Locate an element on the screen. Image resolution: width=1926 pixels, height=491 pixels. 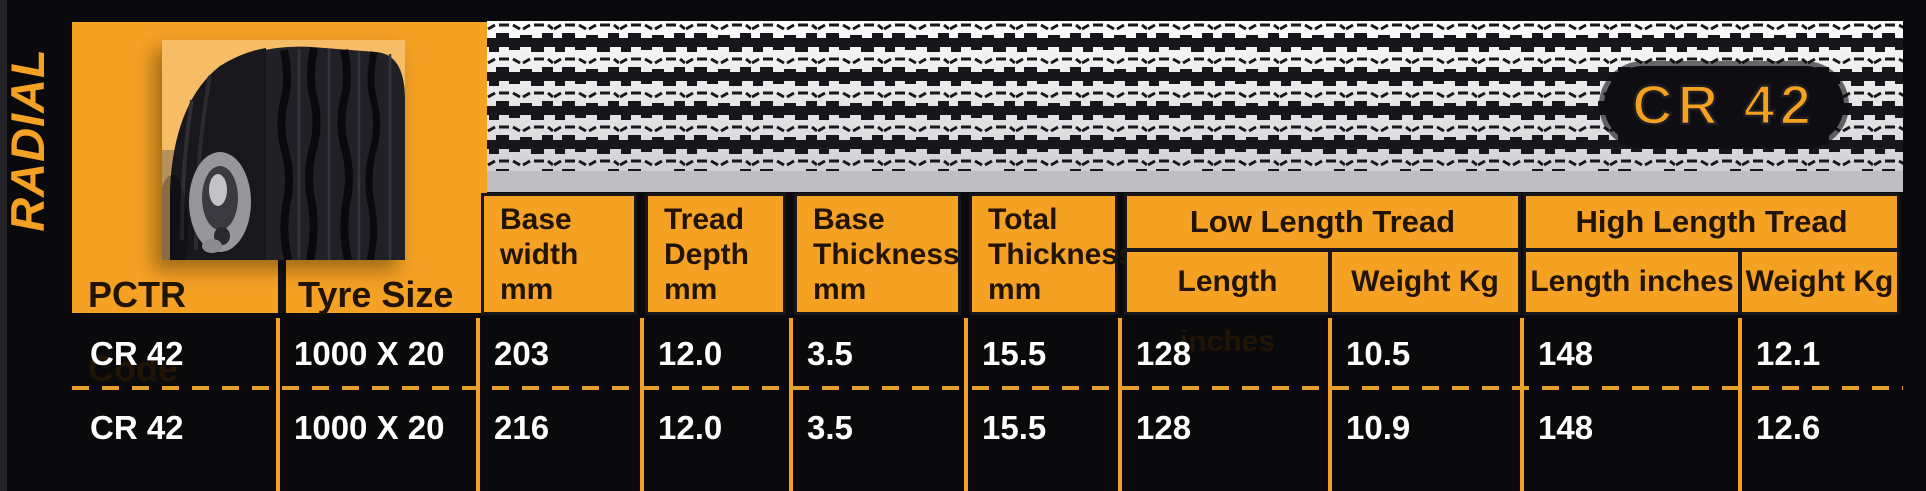
header-base-width: Base width mm is located at coordinates (559, 254).